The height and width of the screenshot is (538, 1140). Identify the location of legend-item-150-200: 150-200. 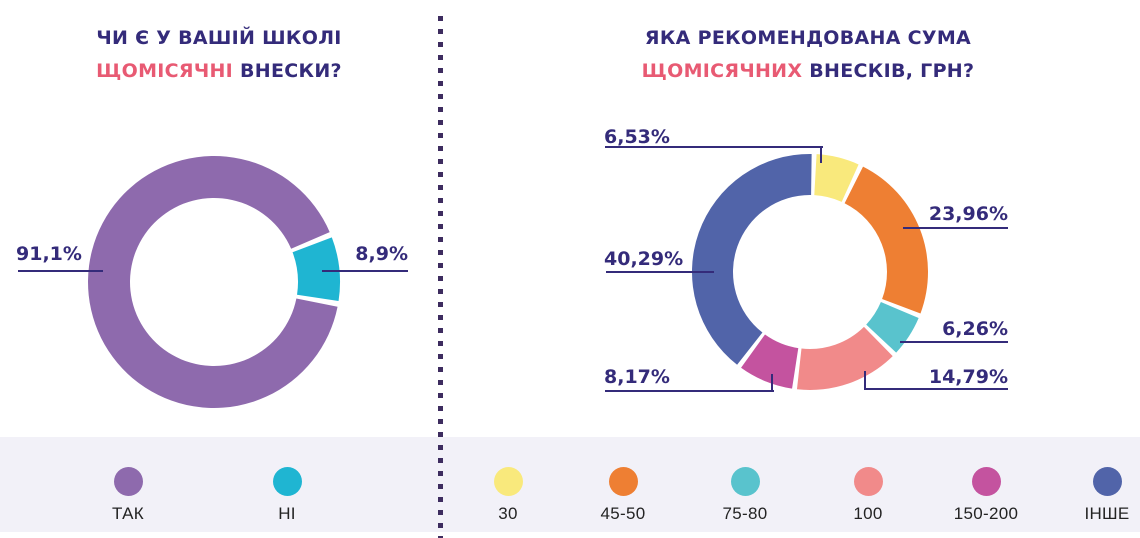
(986, 495).